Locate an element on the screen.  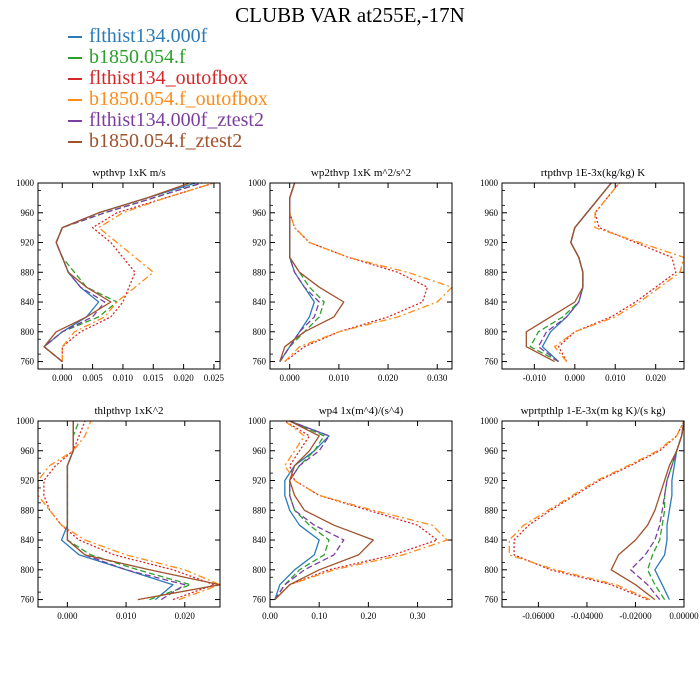
x-tick-label: 0.005 is located at coordinates (92, 378).